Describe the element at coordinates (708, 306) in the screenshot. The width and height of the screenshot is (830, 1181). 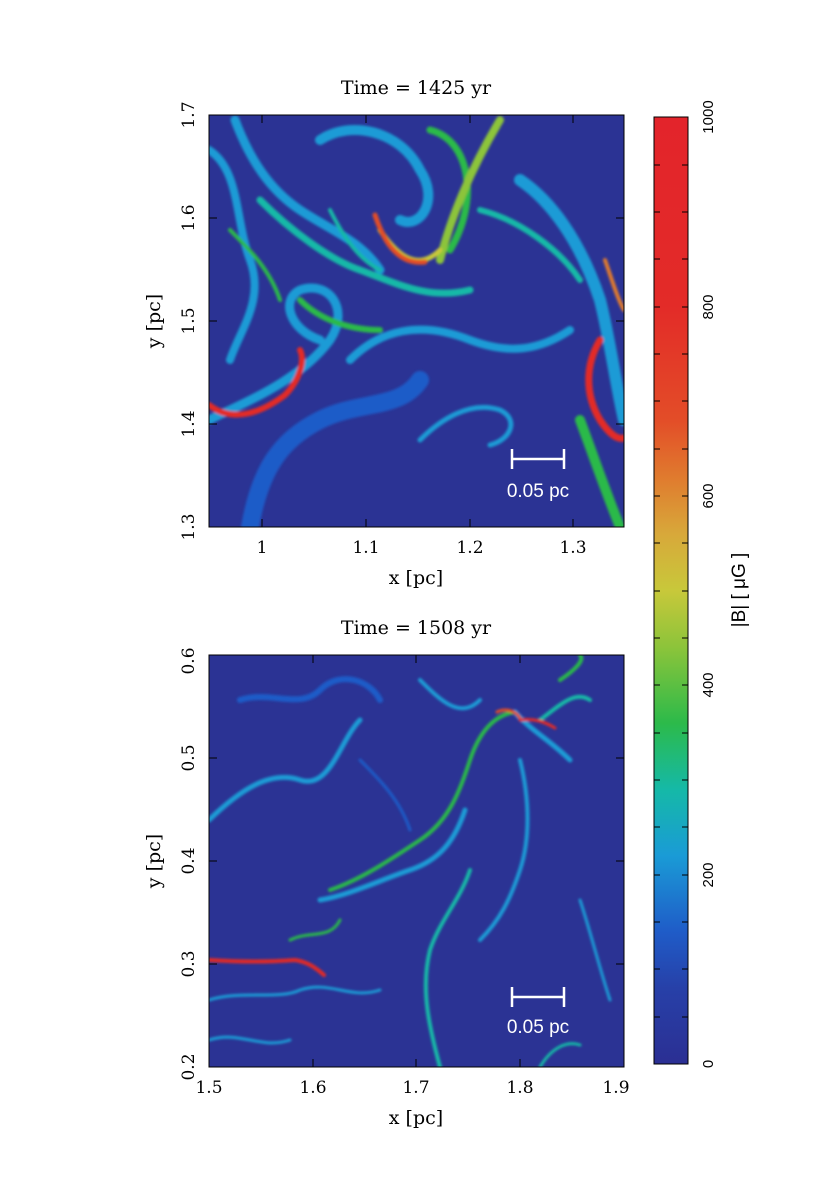
I see `colorbar-tick-label: 800` at that location.